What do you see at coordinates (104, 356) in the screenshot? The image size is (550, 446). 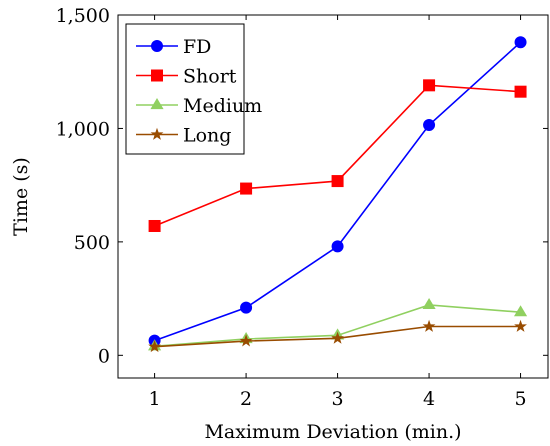 I see `y-tick-label: 0` at bounding box center [104, 356].